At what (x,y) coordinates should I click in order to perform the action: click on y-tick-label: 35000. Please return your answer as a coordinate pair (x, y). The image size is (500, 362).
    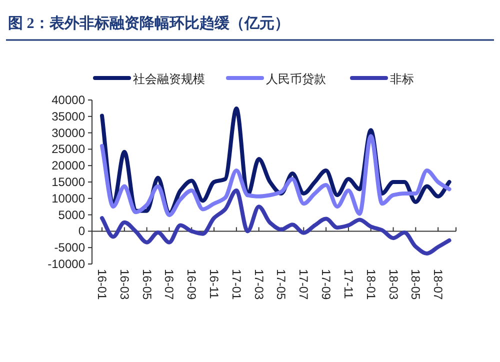
    Looking at the image, I should click on (69, 116).